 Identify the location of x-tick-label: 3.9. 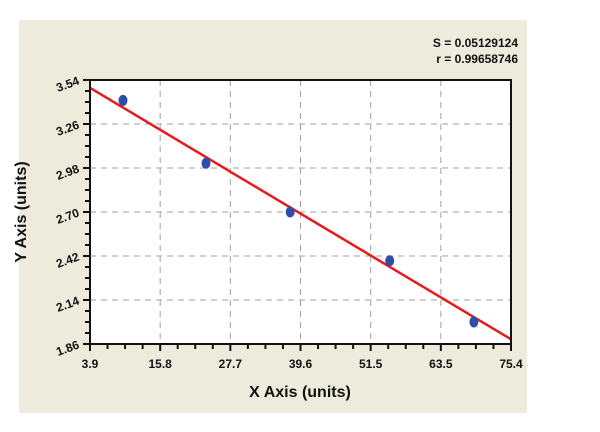
(90, 364).